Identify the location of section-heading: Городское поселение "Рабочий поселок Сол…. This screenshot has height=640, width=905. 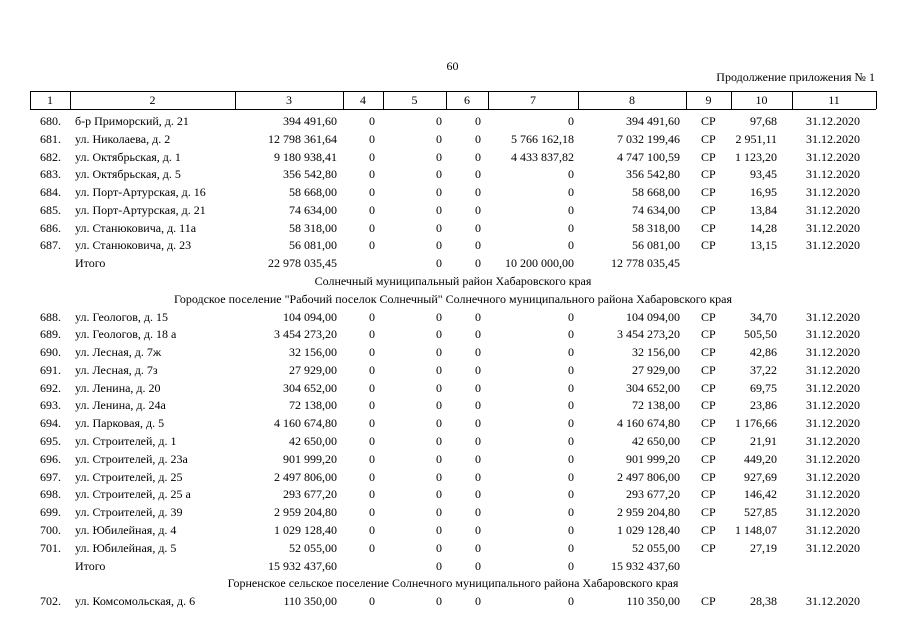
(453, 298).